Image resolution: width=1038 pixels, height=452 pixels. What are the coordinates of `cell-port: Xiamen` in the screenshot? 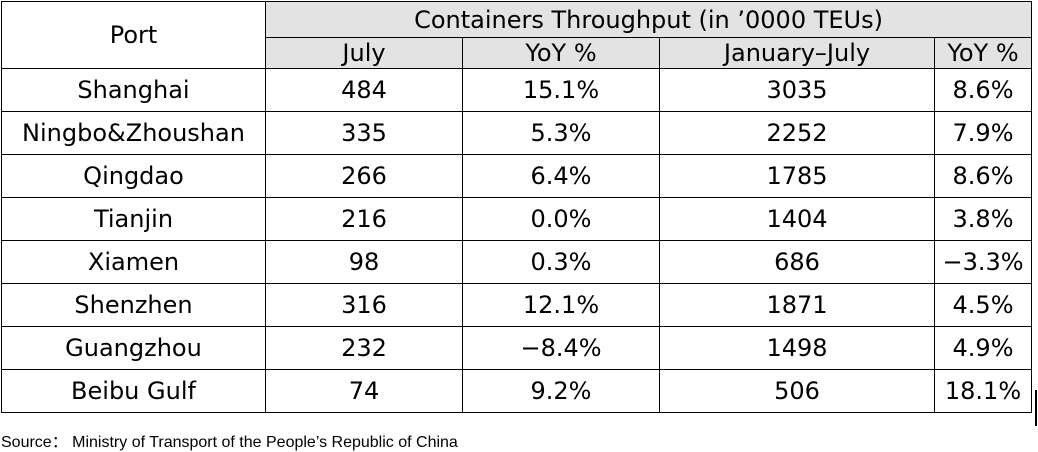 It's located at (133, 262).